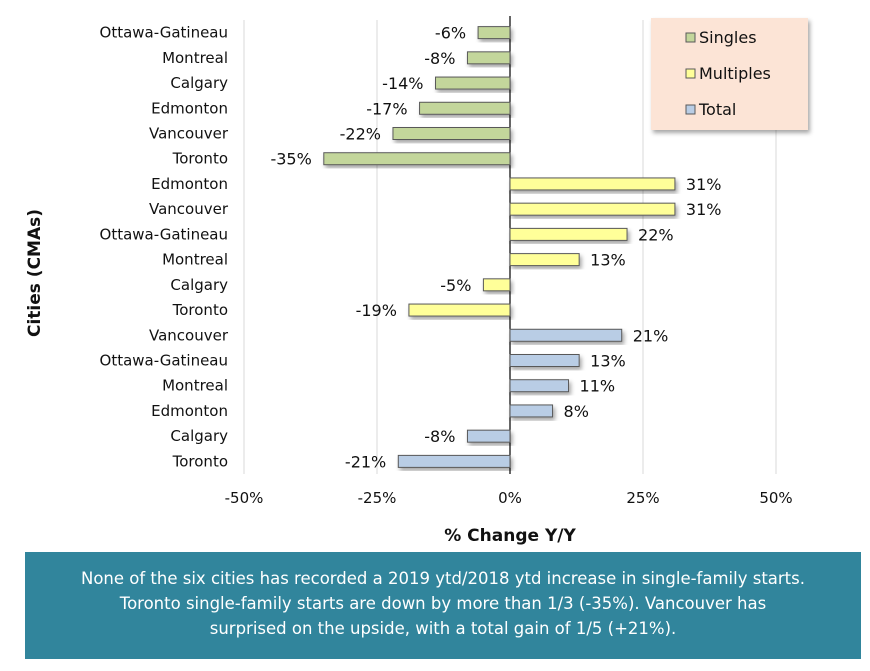 The image size is (870, 671). What do you see at coordinates (365, 461) in the screenshot?
I see `data-label: -21%` at bounding box center [365, 461].